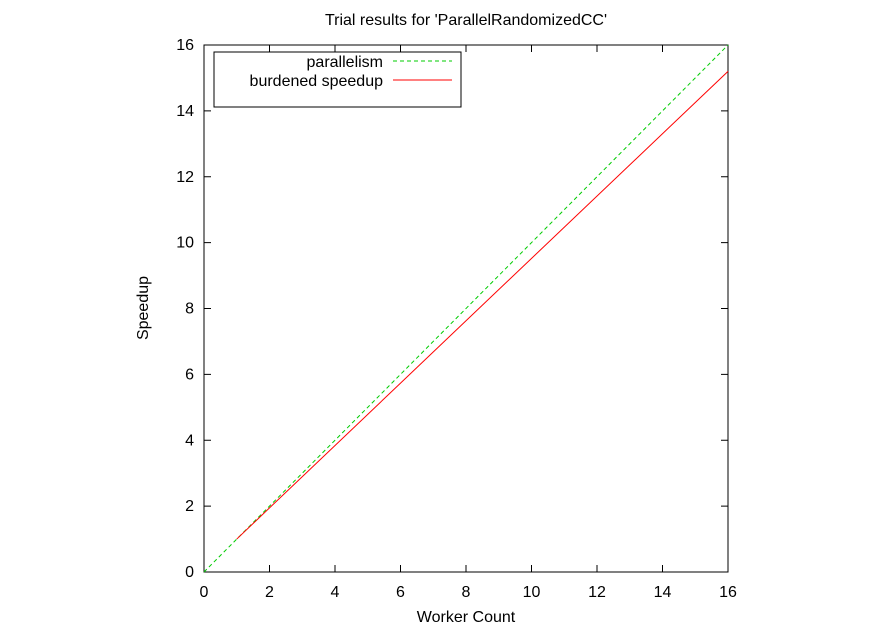 This screenshot has width=883, height=632. Describe the element at coordinates (466, 617) in the screenshot. I see `x-axis-label: Worker Count` at that location.